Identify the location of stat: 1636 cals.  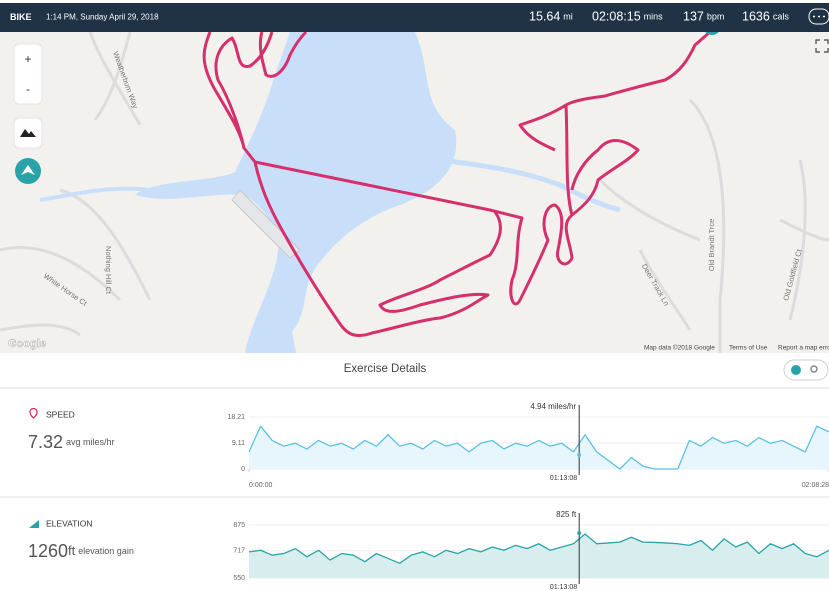
(765, 17).